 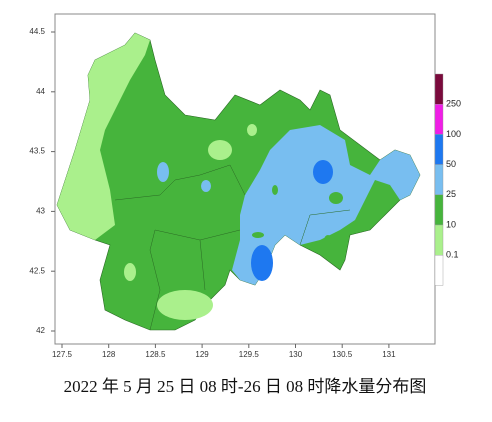 What do you see at coordinates (245, 386) in the screenshot?
I see `caption: 2022 年 5 月 25 日 08 时-26 日 08 时降水量分布图` at bounding box center [245, 386].